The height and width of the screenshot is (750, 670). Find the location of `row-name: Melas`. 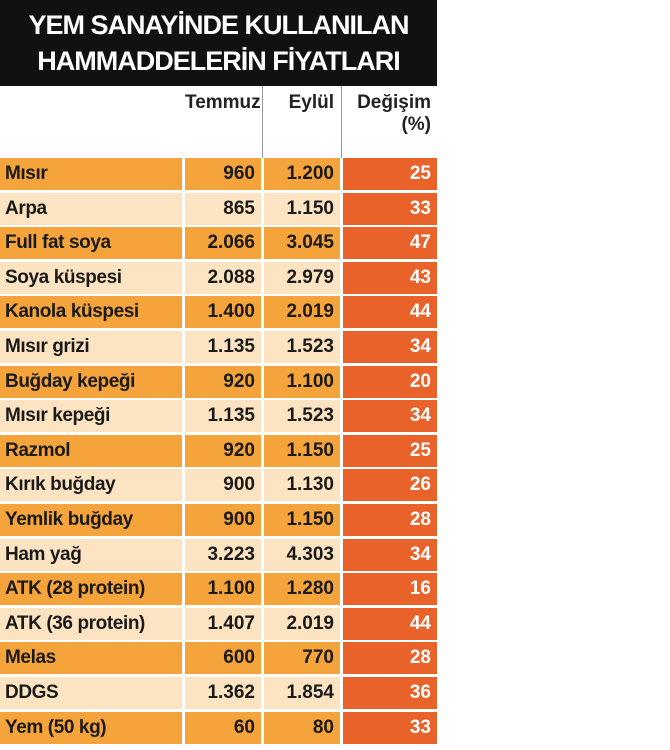

row-name: Melas is located at coordinates (91, 658).